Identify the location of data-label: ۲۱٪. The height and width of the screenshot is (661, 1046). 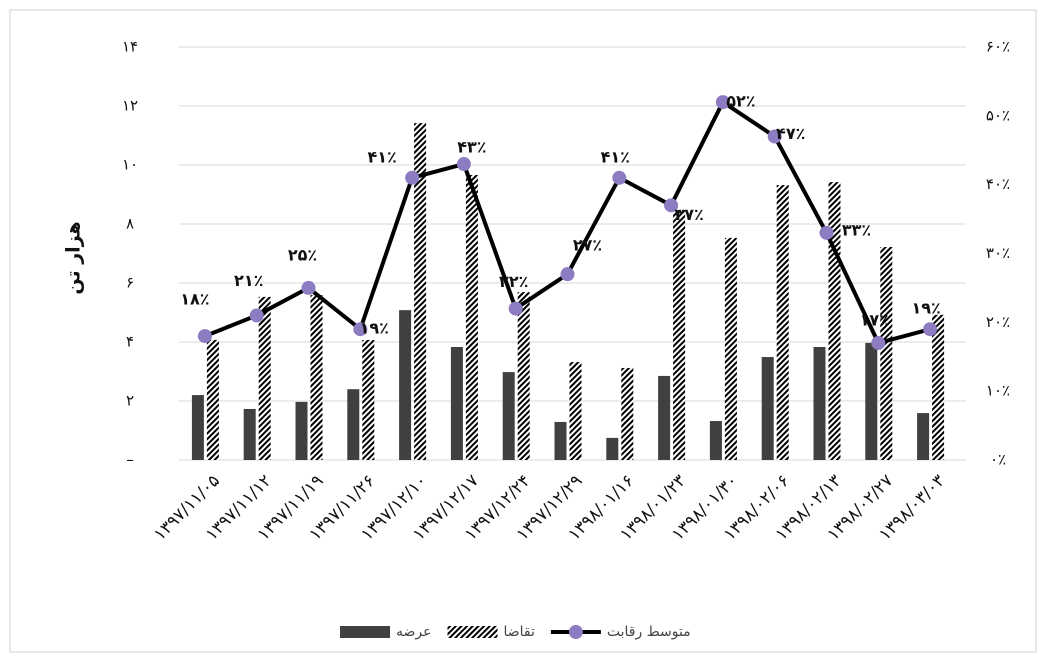
(248, 280).